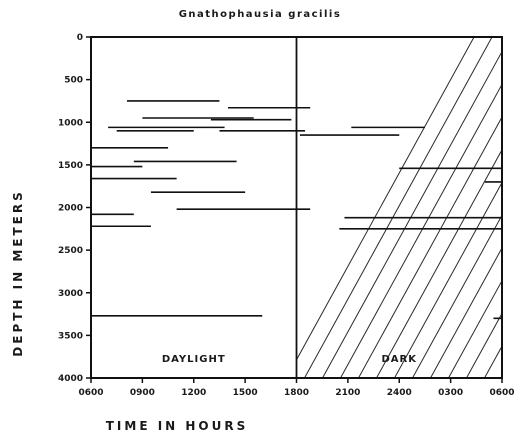 This screenshot has width=525, height=436. I want to click on x-tick-label: 0900, so click(142, 393).